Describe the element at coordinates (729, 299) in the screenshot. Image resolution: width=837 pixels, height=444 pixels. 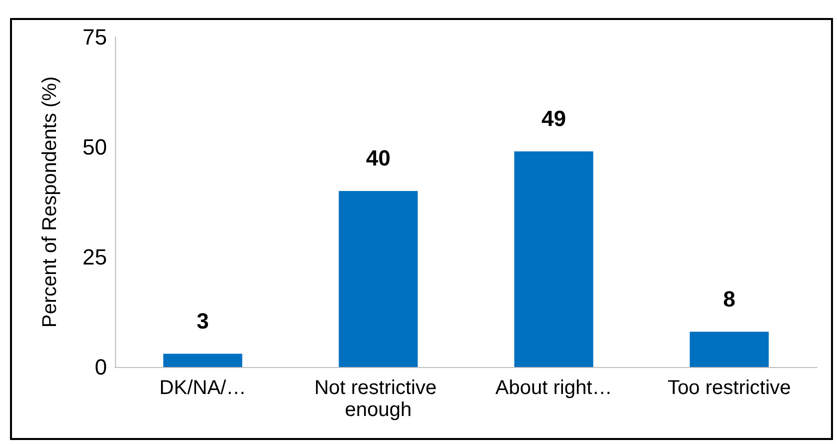
I see `data-label: 8` at that location.